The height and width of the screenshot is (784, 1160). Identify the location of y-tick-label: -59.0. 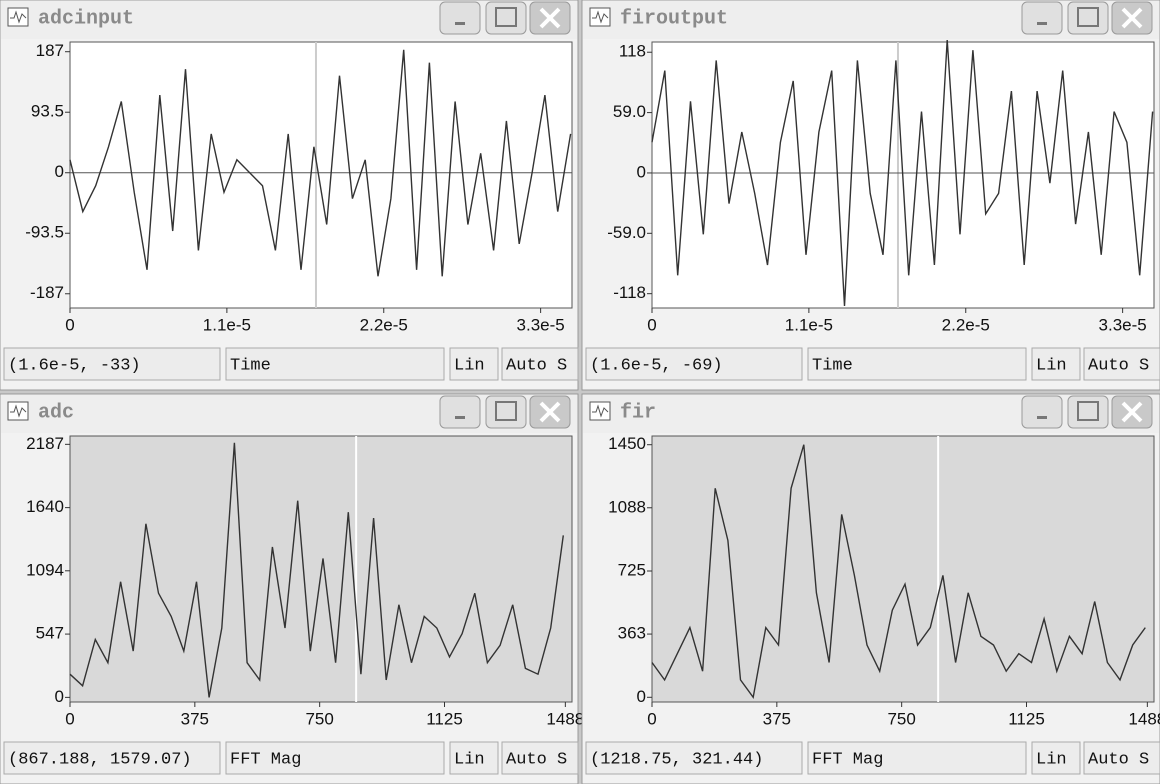
(626, 232).